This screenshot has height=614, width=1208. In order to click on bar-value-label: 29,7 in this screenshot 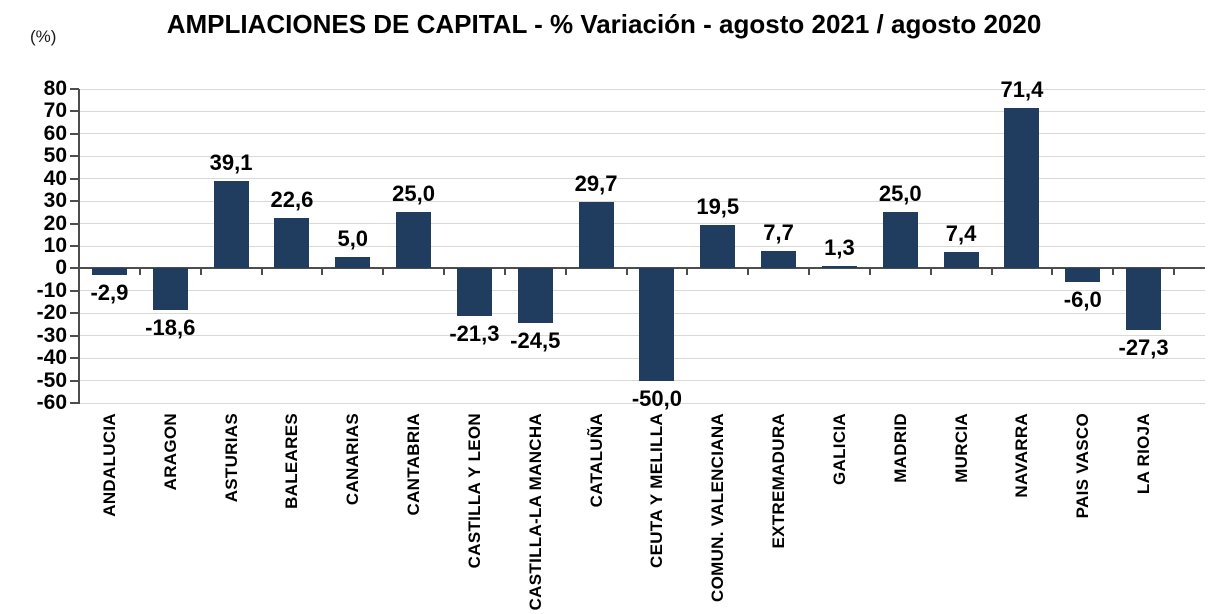, I will do `click(596, 183)`.